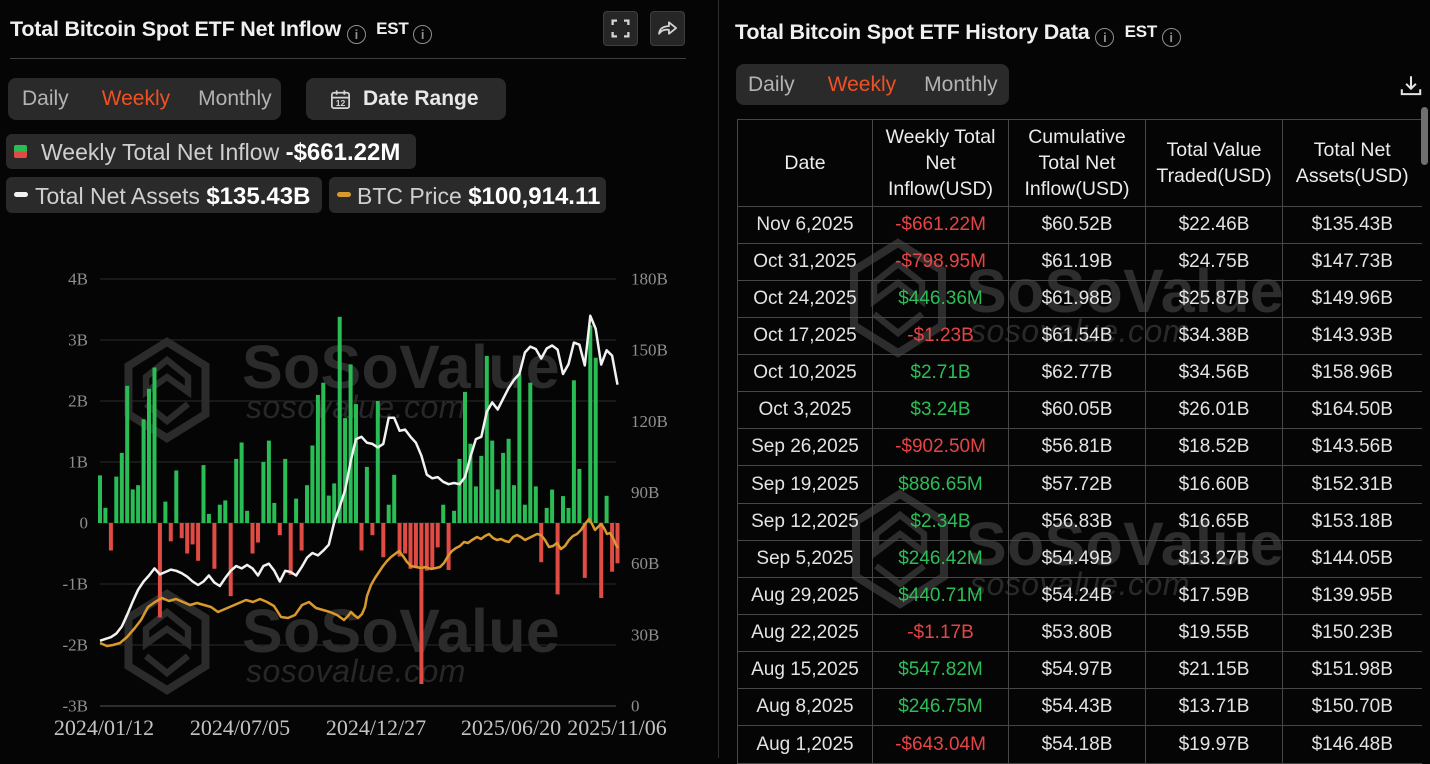 This screenshot has height=764, width=1430. Describe the element at coordinates (645, 634) in the screenshot. I see `svg-text: 30B` at that location.